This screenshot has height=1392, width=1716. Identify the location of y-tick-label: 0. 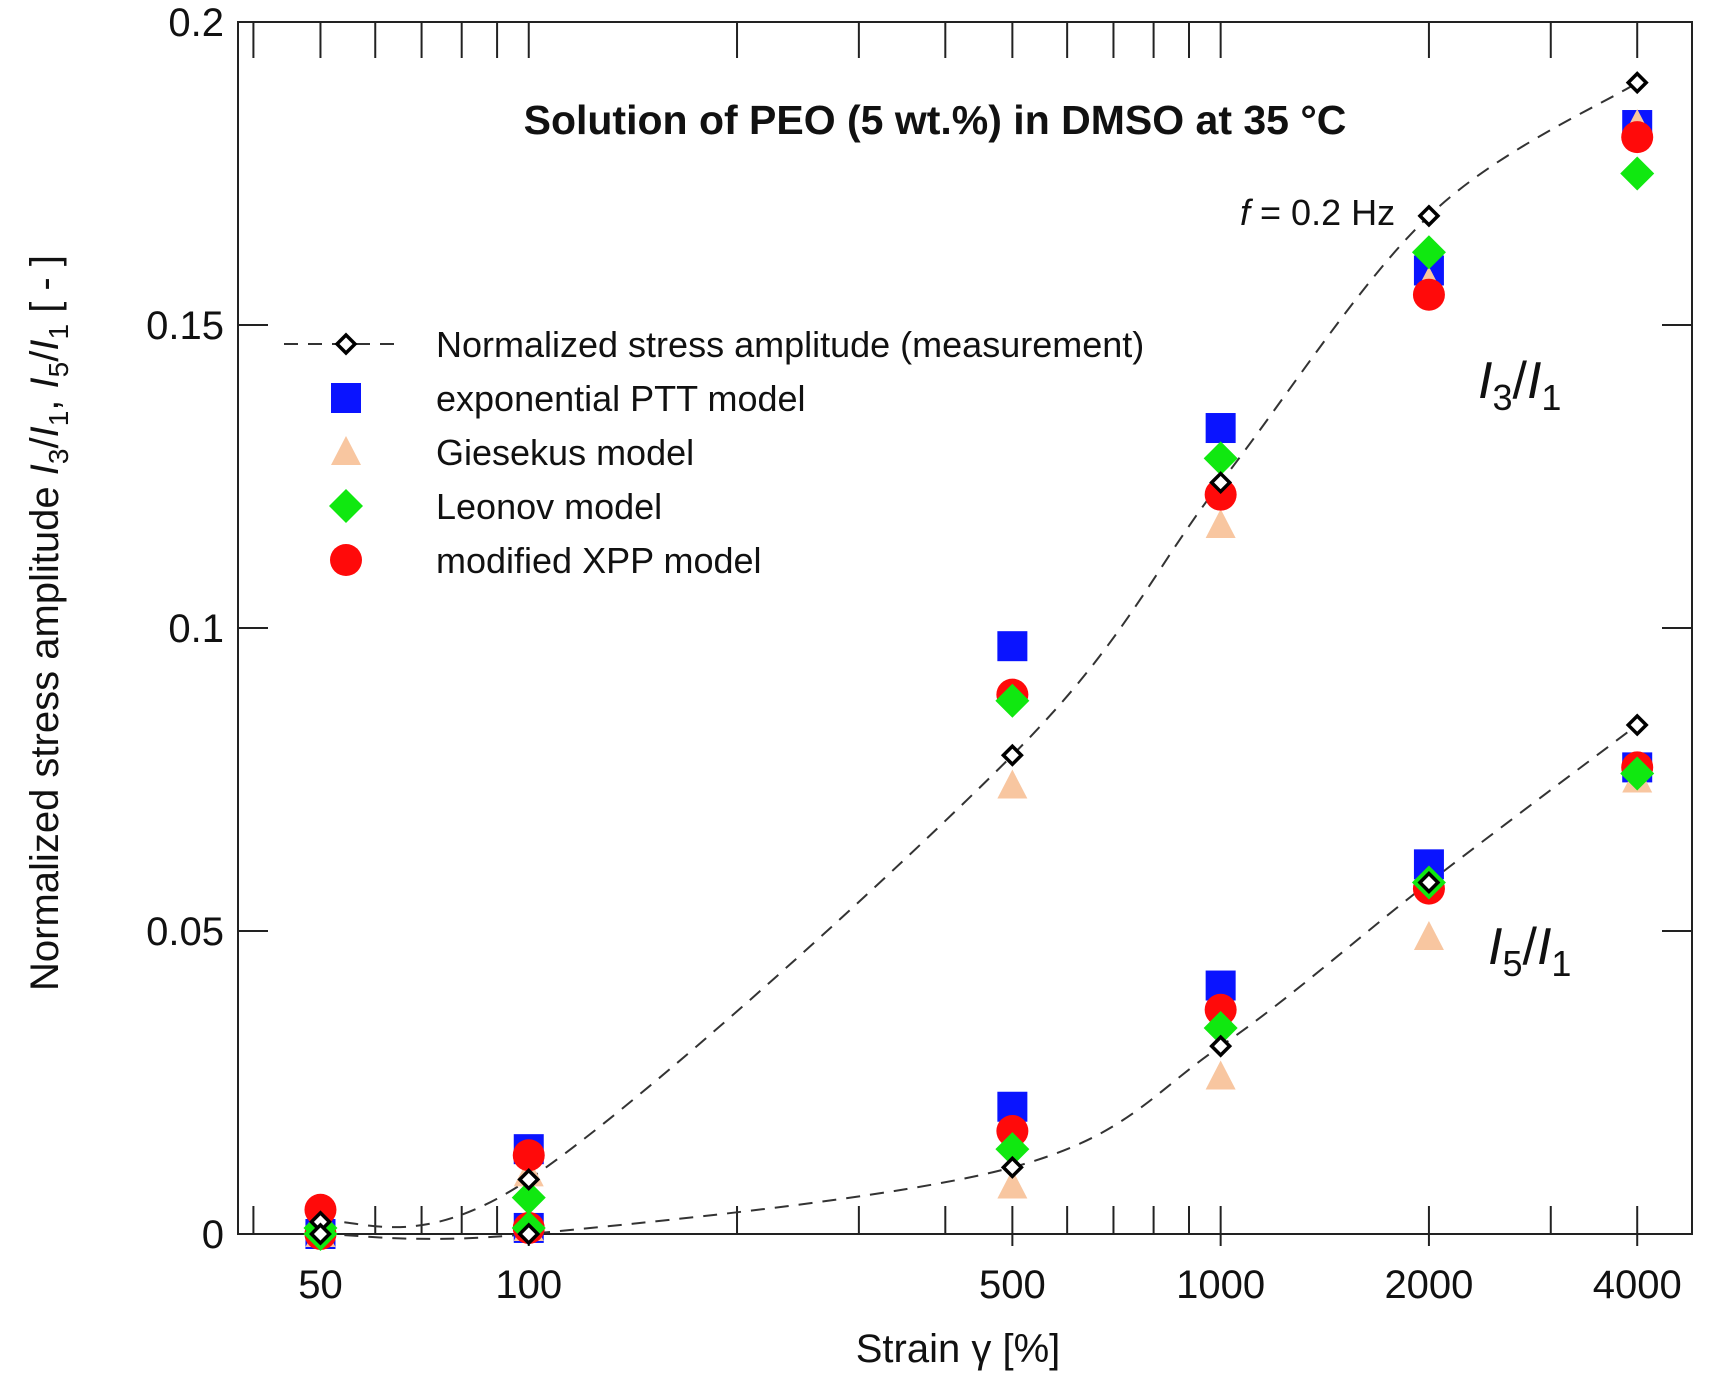
(213, 1235).